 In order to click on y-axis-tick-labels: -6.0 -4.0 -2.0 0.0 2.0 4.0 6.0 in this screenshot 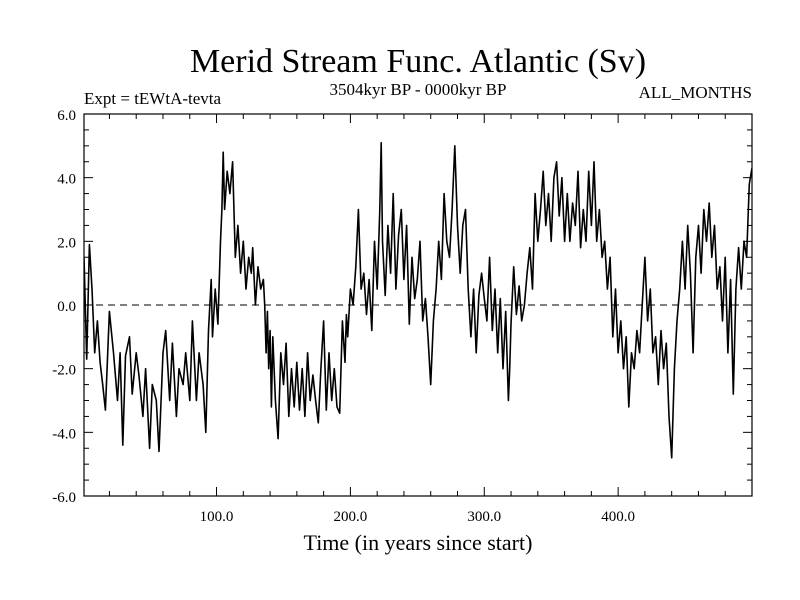, I will do `click(64, 307)`.